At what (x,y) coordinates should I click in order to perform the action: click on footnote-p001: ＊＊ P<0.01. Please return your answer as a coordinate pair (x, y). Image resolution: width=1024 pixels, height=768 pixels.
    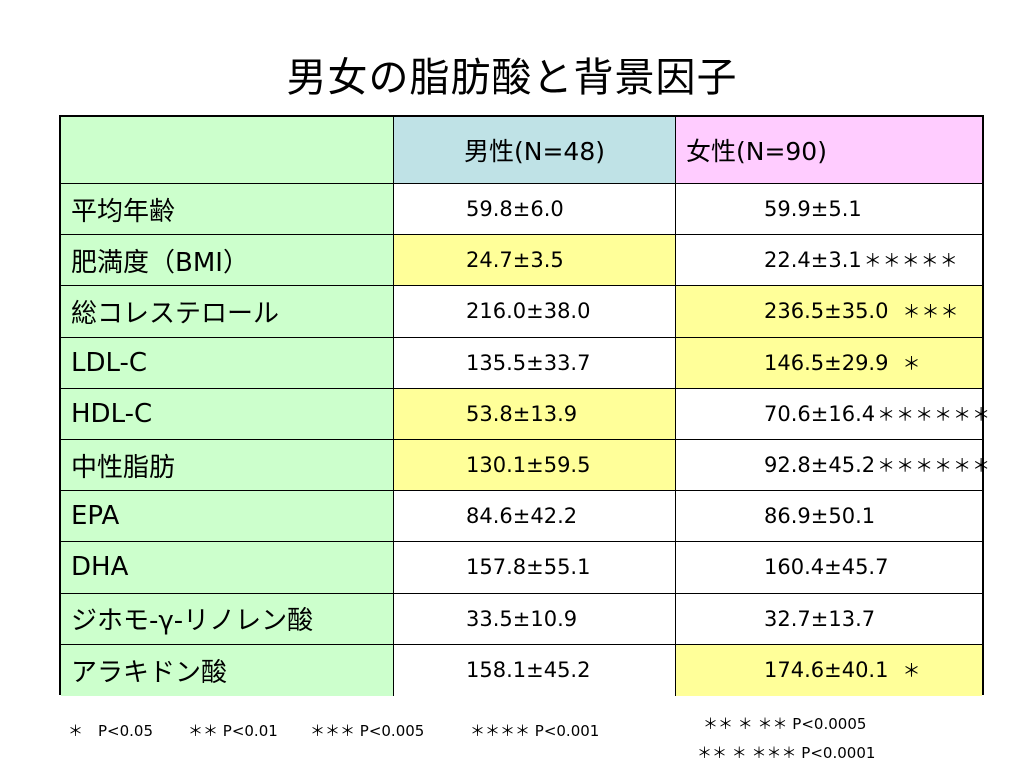
    Looking at the image, I should click on (233, 731).